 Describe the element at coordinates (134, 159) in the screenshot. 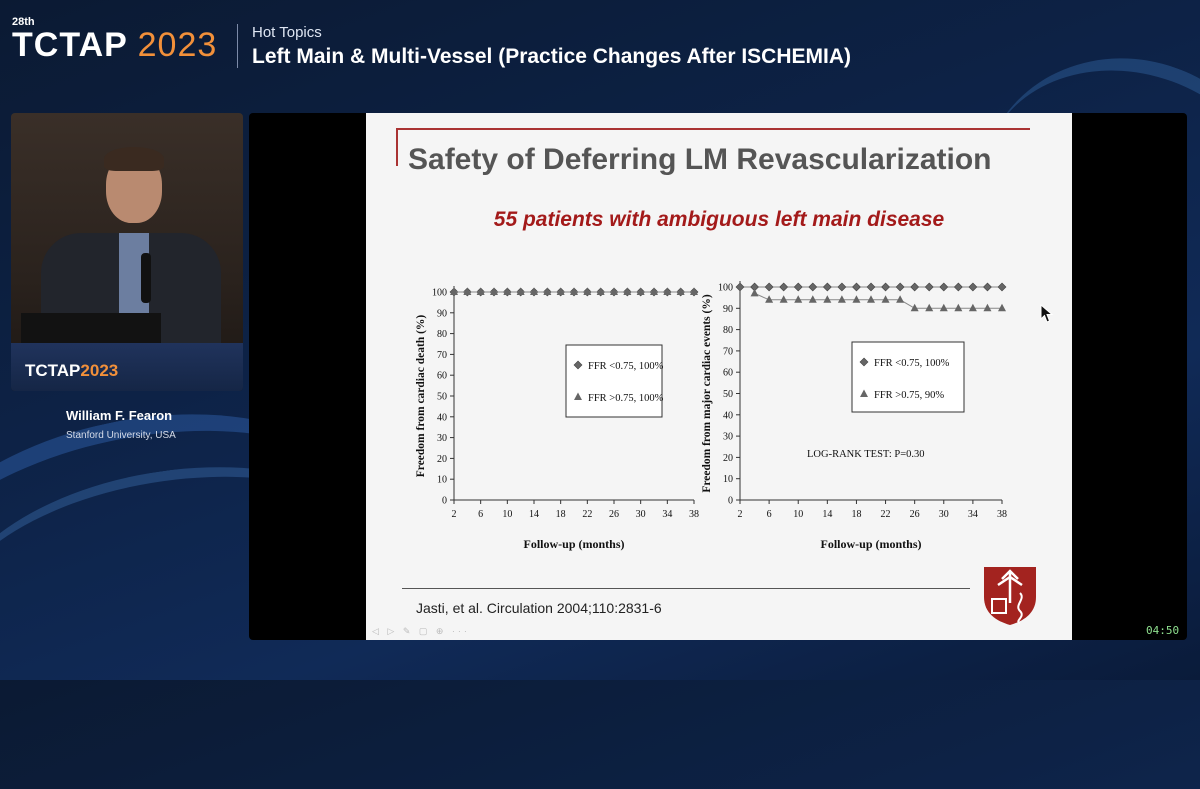

I see `speaker-hair` at that location.